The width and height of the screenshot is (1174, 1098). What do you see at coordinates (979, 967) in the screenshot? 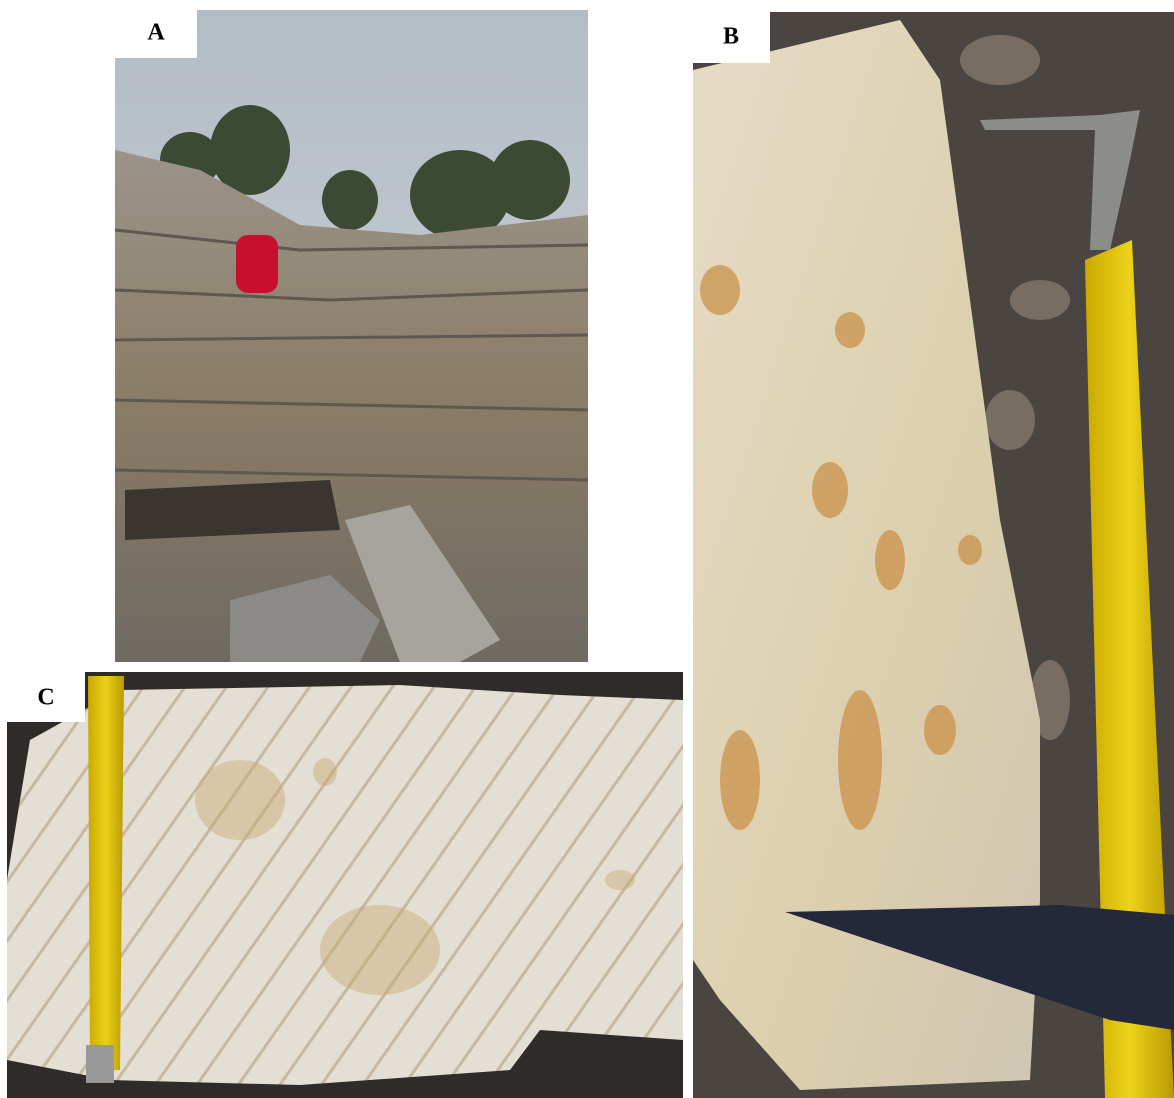
I see `knife-blade` at bounding box center [979, 967].